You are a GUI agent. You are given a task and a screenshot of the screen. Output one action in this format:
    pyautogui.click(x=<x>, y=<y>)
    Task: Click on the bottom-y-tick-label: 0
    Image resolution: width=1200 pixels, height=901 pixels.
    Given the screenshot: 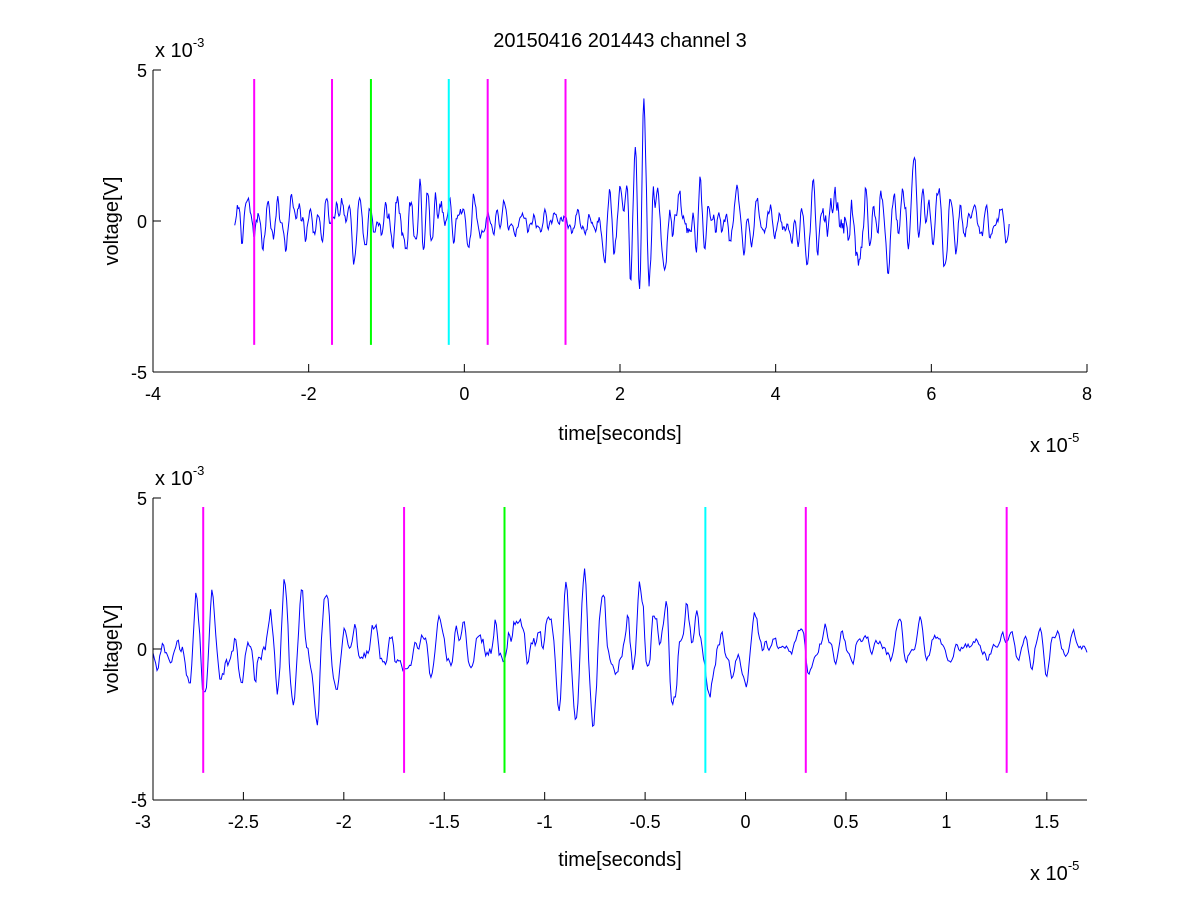 What is the action you would take?
    pyautogui.click(x=142, y=650)
    